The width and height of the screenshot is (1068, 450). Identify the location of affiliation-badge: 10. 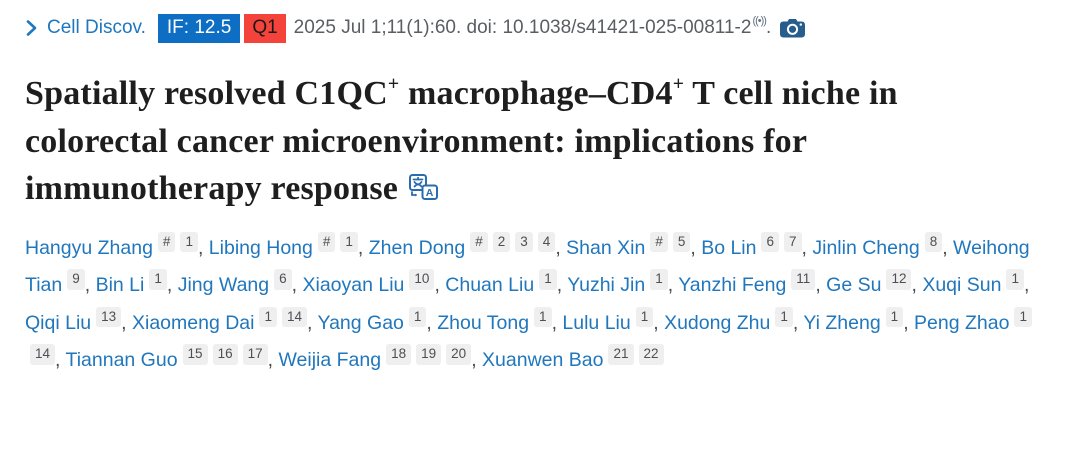
(422, 279).